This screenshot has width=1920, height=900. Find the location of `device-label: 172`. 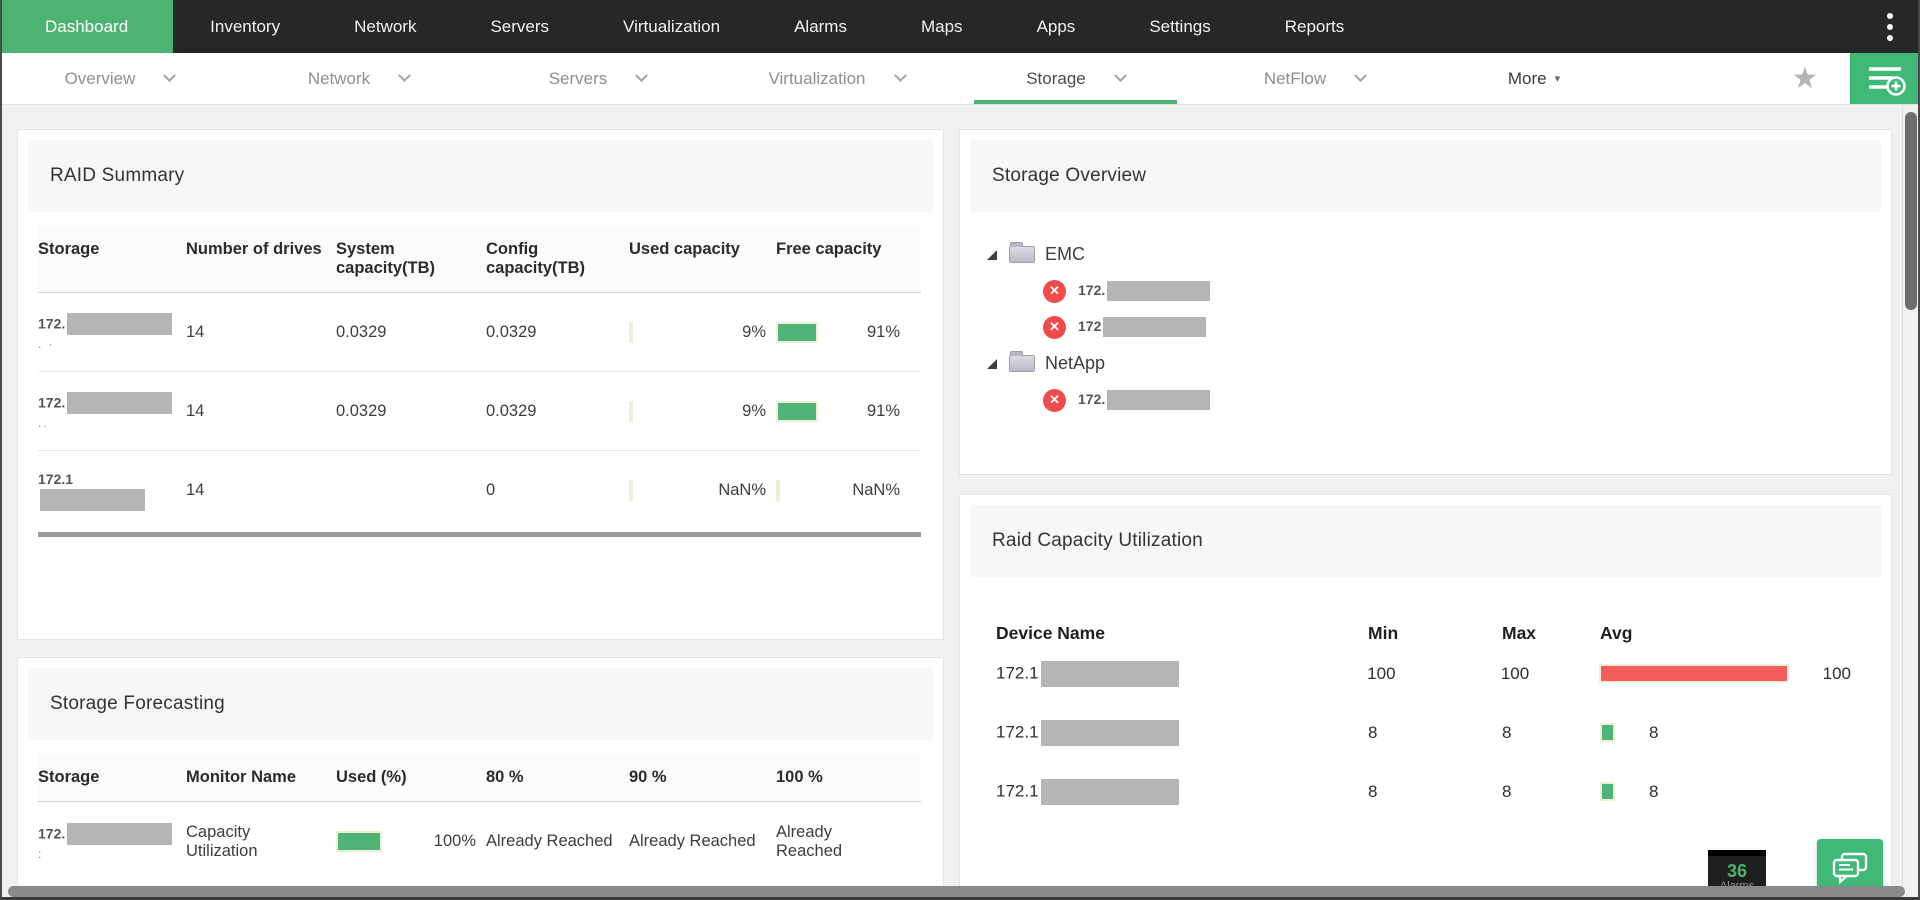

device-label: 172 is located at coordinates (1142, 327).